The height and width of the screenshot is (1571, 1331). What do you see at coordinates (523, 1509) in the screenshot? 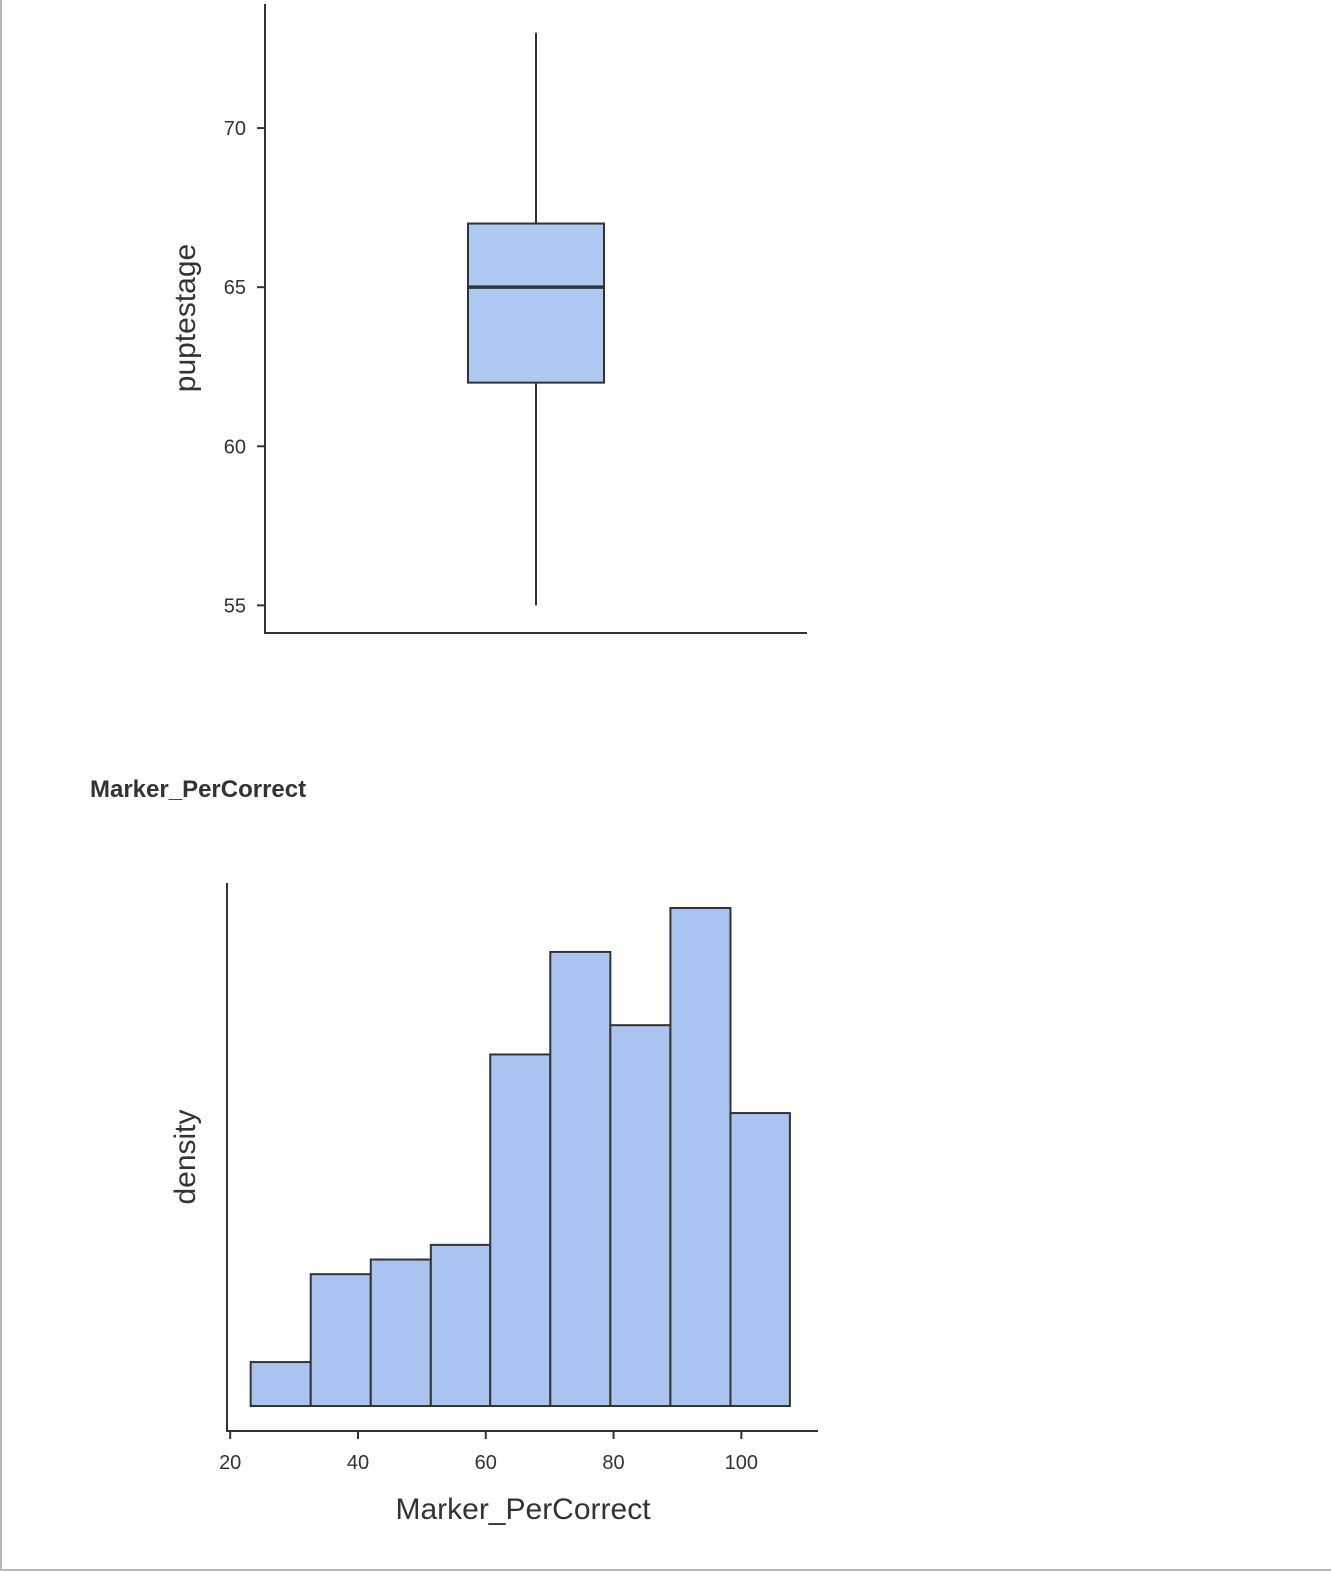
I see `histogram-x-axis-title: Marker_PerCorrect` at bounding box center [523, 1509].